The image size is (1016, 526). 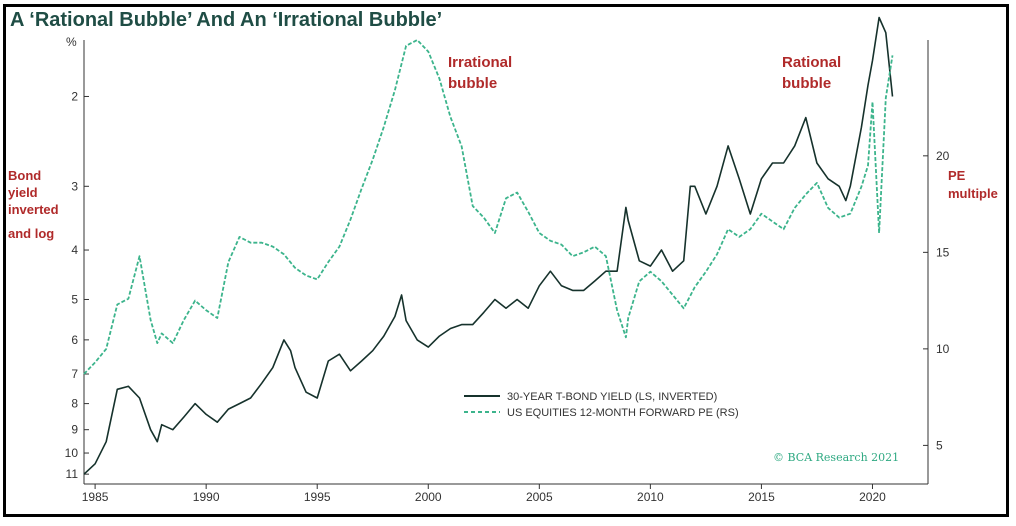 I want to click on right-tick-label: 20, so click(x=943, y=156).